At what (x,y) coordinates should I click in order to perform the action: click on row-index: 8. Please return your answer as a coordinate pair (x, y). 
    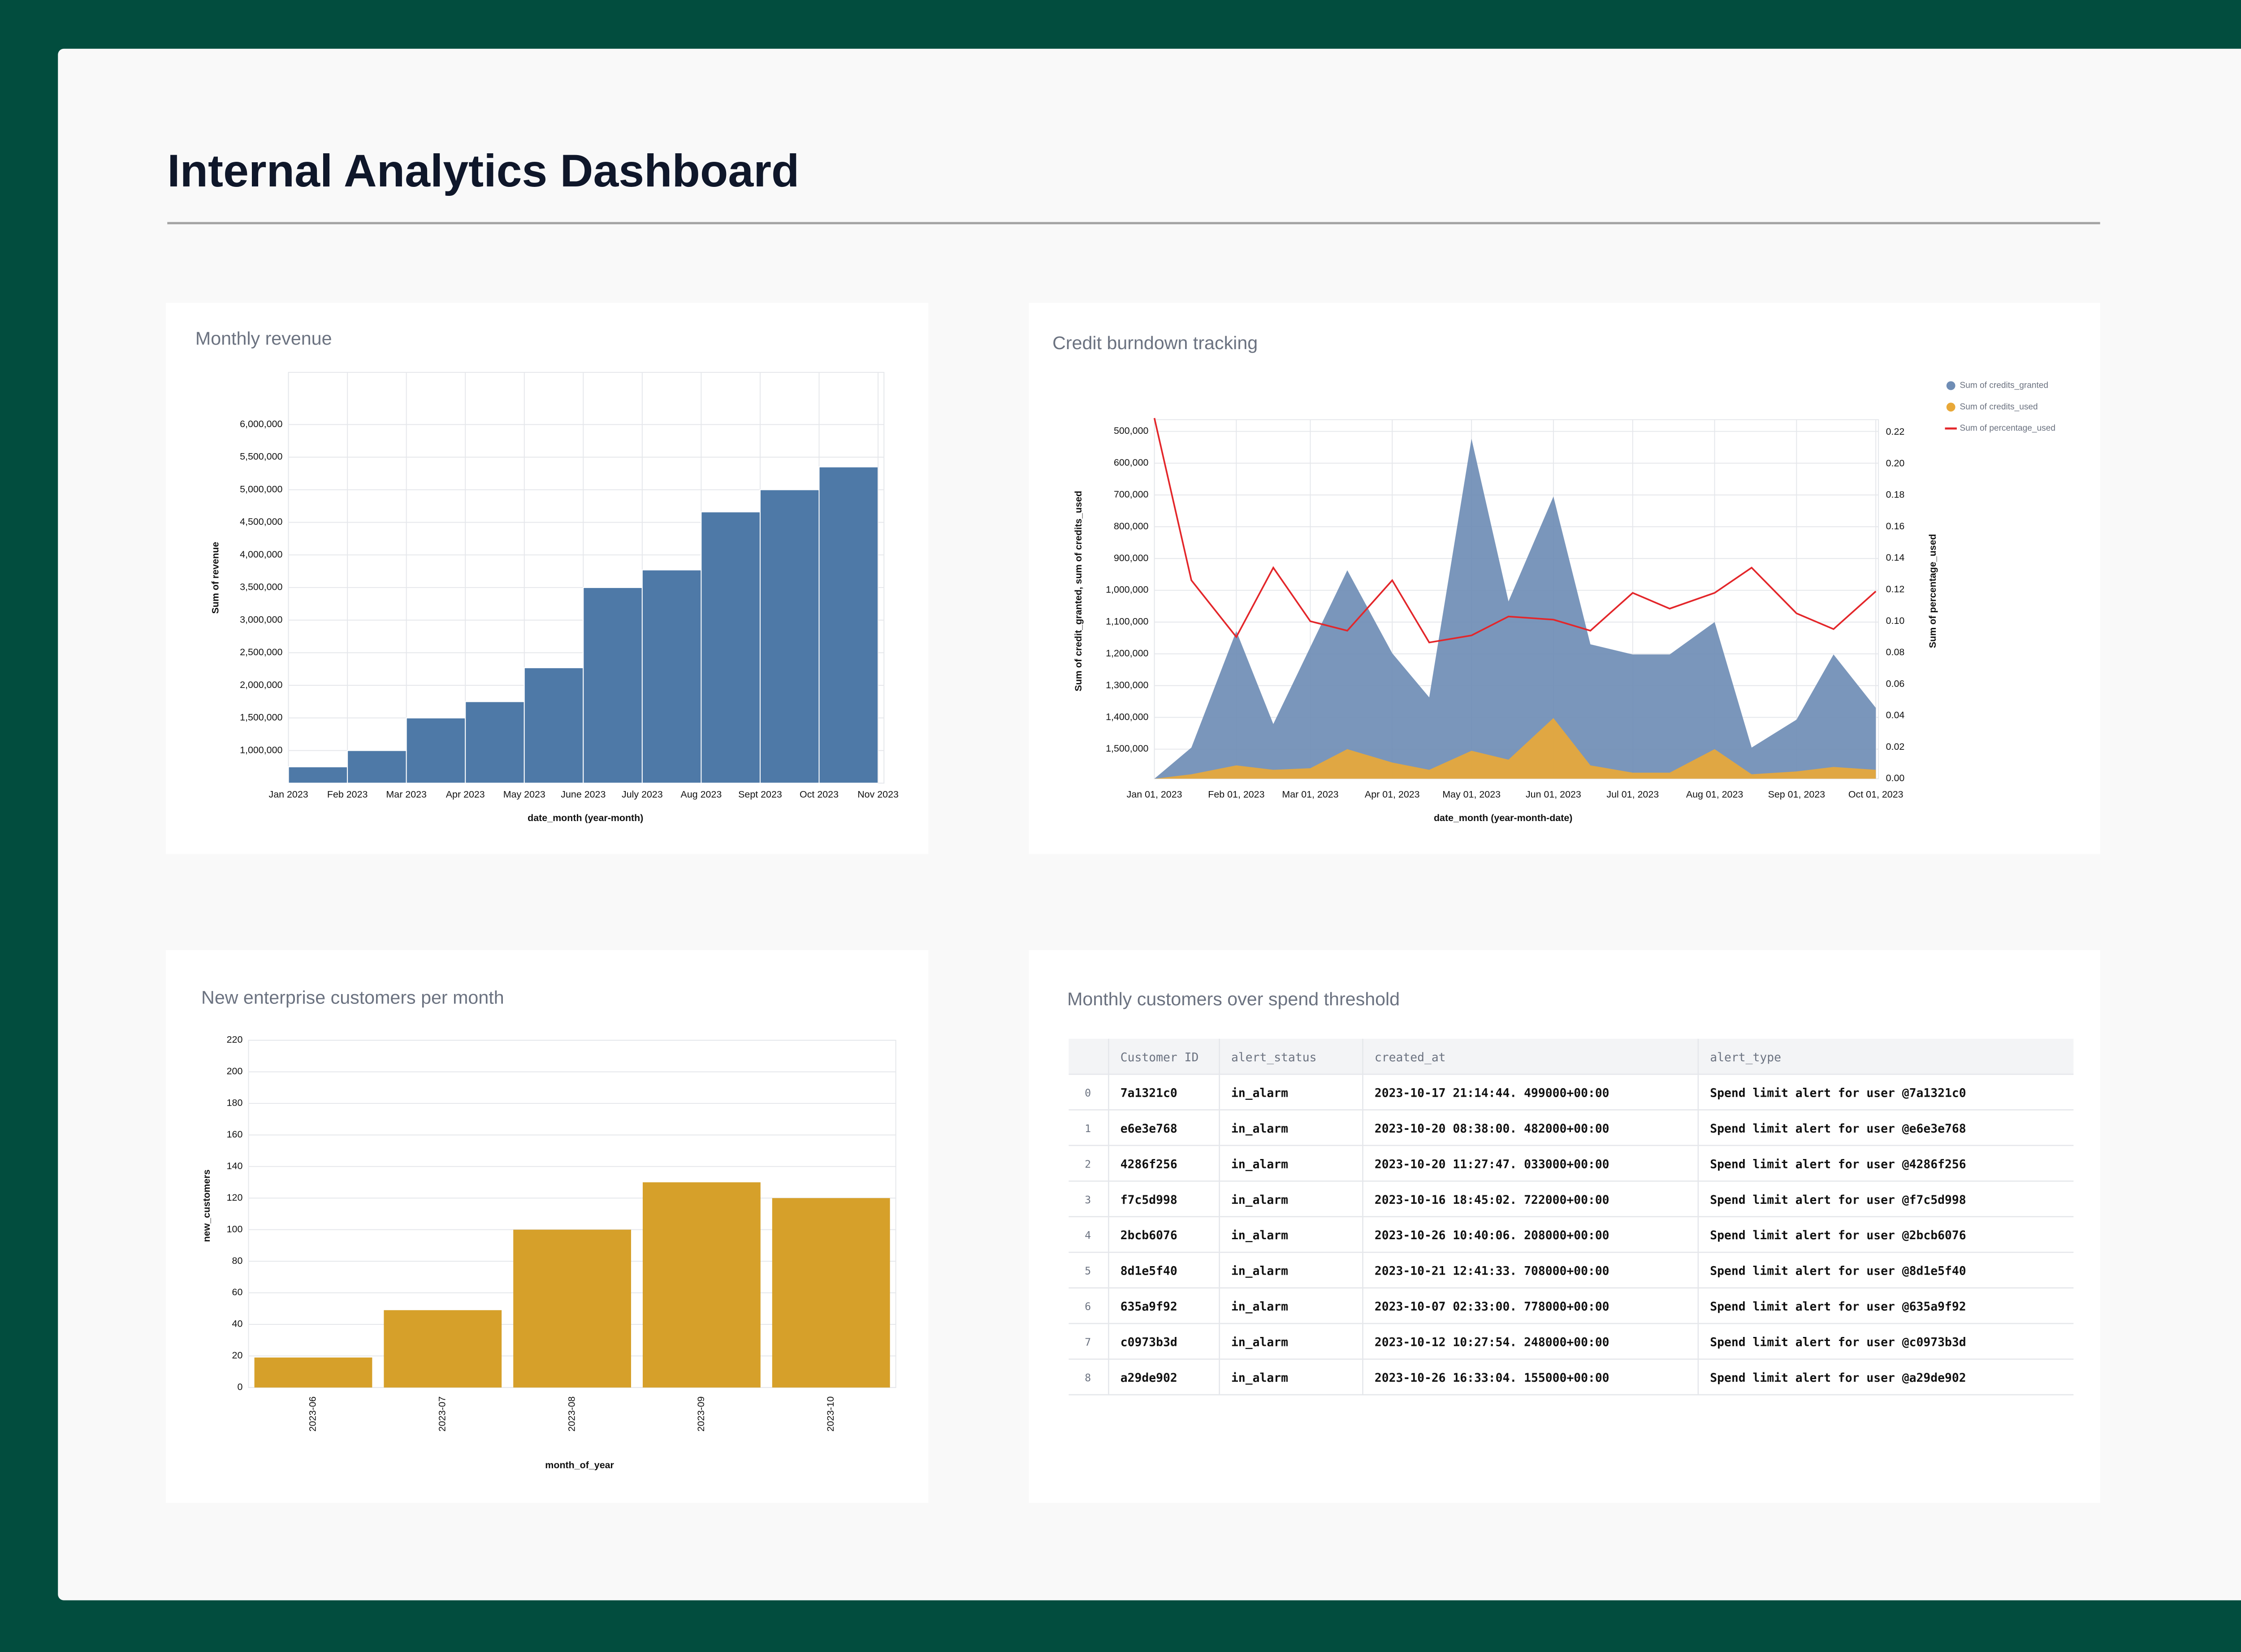
    Looking at the image, I should click on (1088, 1378).